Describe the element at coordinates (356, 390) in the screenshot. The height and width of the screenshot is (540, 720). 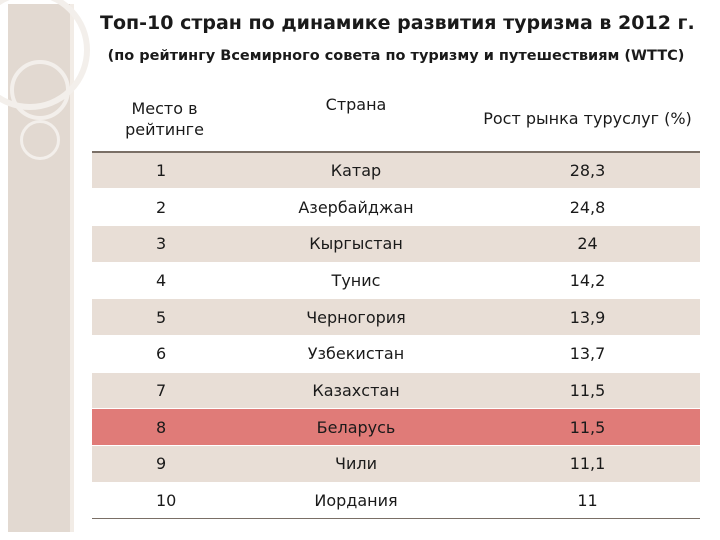
I see `country-cell: Казахстан` at that location.